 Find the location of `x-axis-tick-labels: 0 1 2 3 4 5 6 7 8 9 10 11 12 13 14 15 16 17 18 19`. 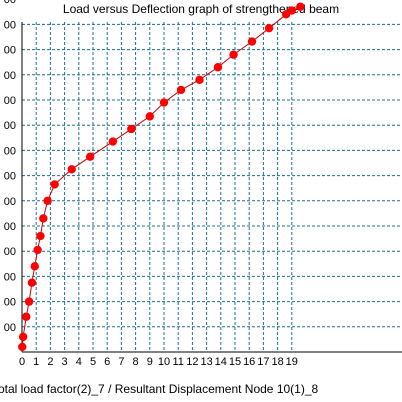

x-axis-tick-labels: 0 1 2 3 4 5 6 7 8 9 10 11 12 13 14 15 16 17 18 19 is located at coordinates (158, 362).